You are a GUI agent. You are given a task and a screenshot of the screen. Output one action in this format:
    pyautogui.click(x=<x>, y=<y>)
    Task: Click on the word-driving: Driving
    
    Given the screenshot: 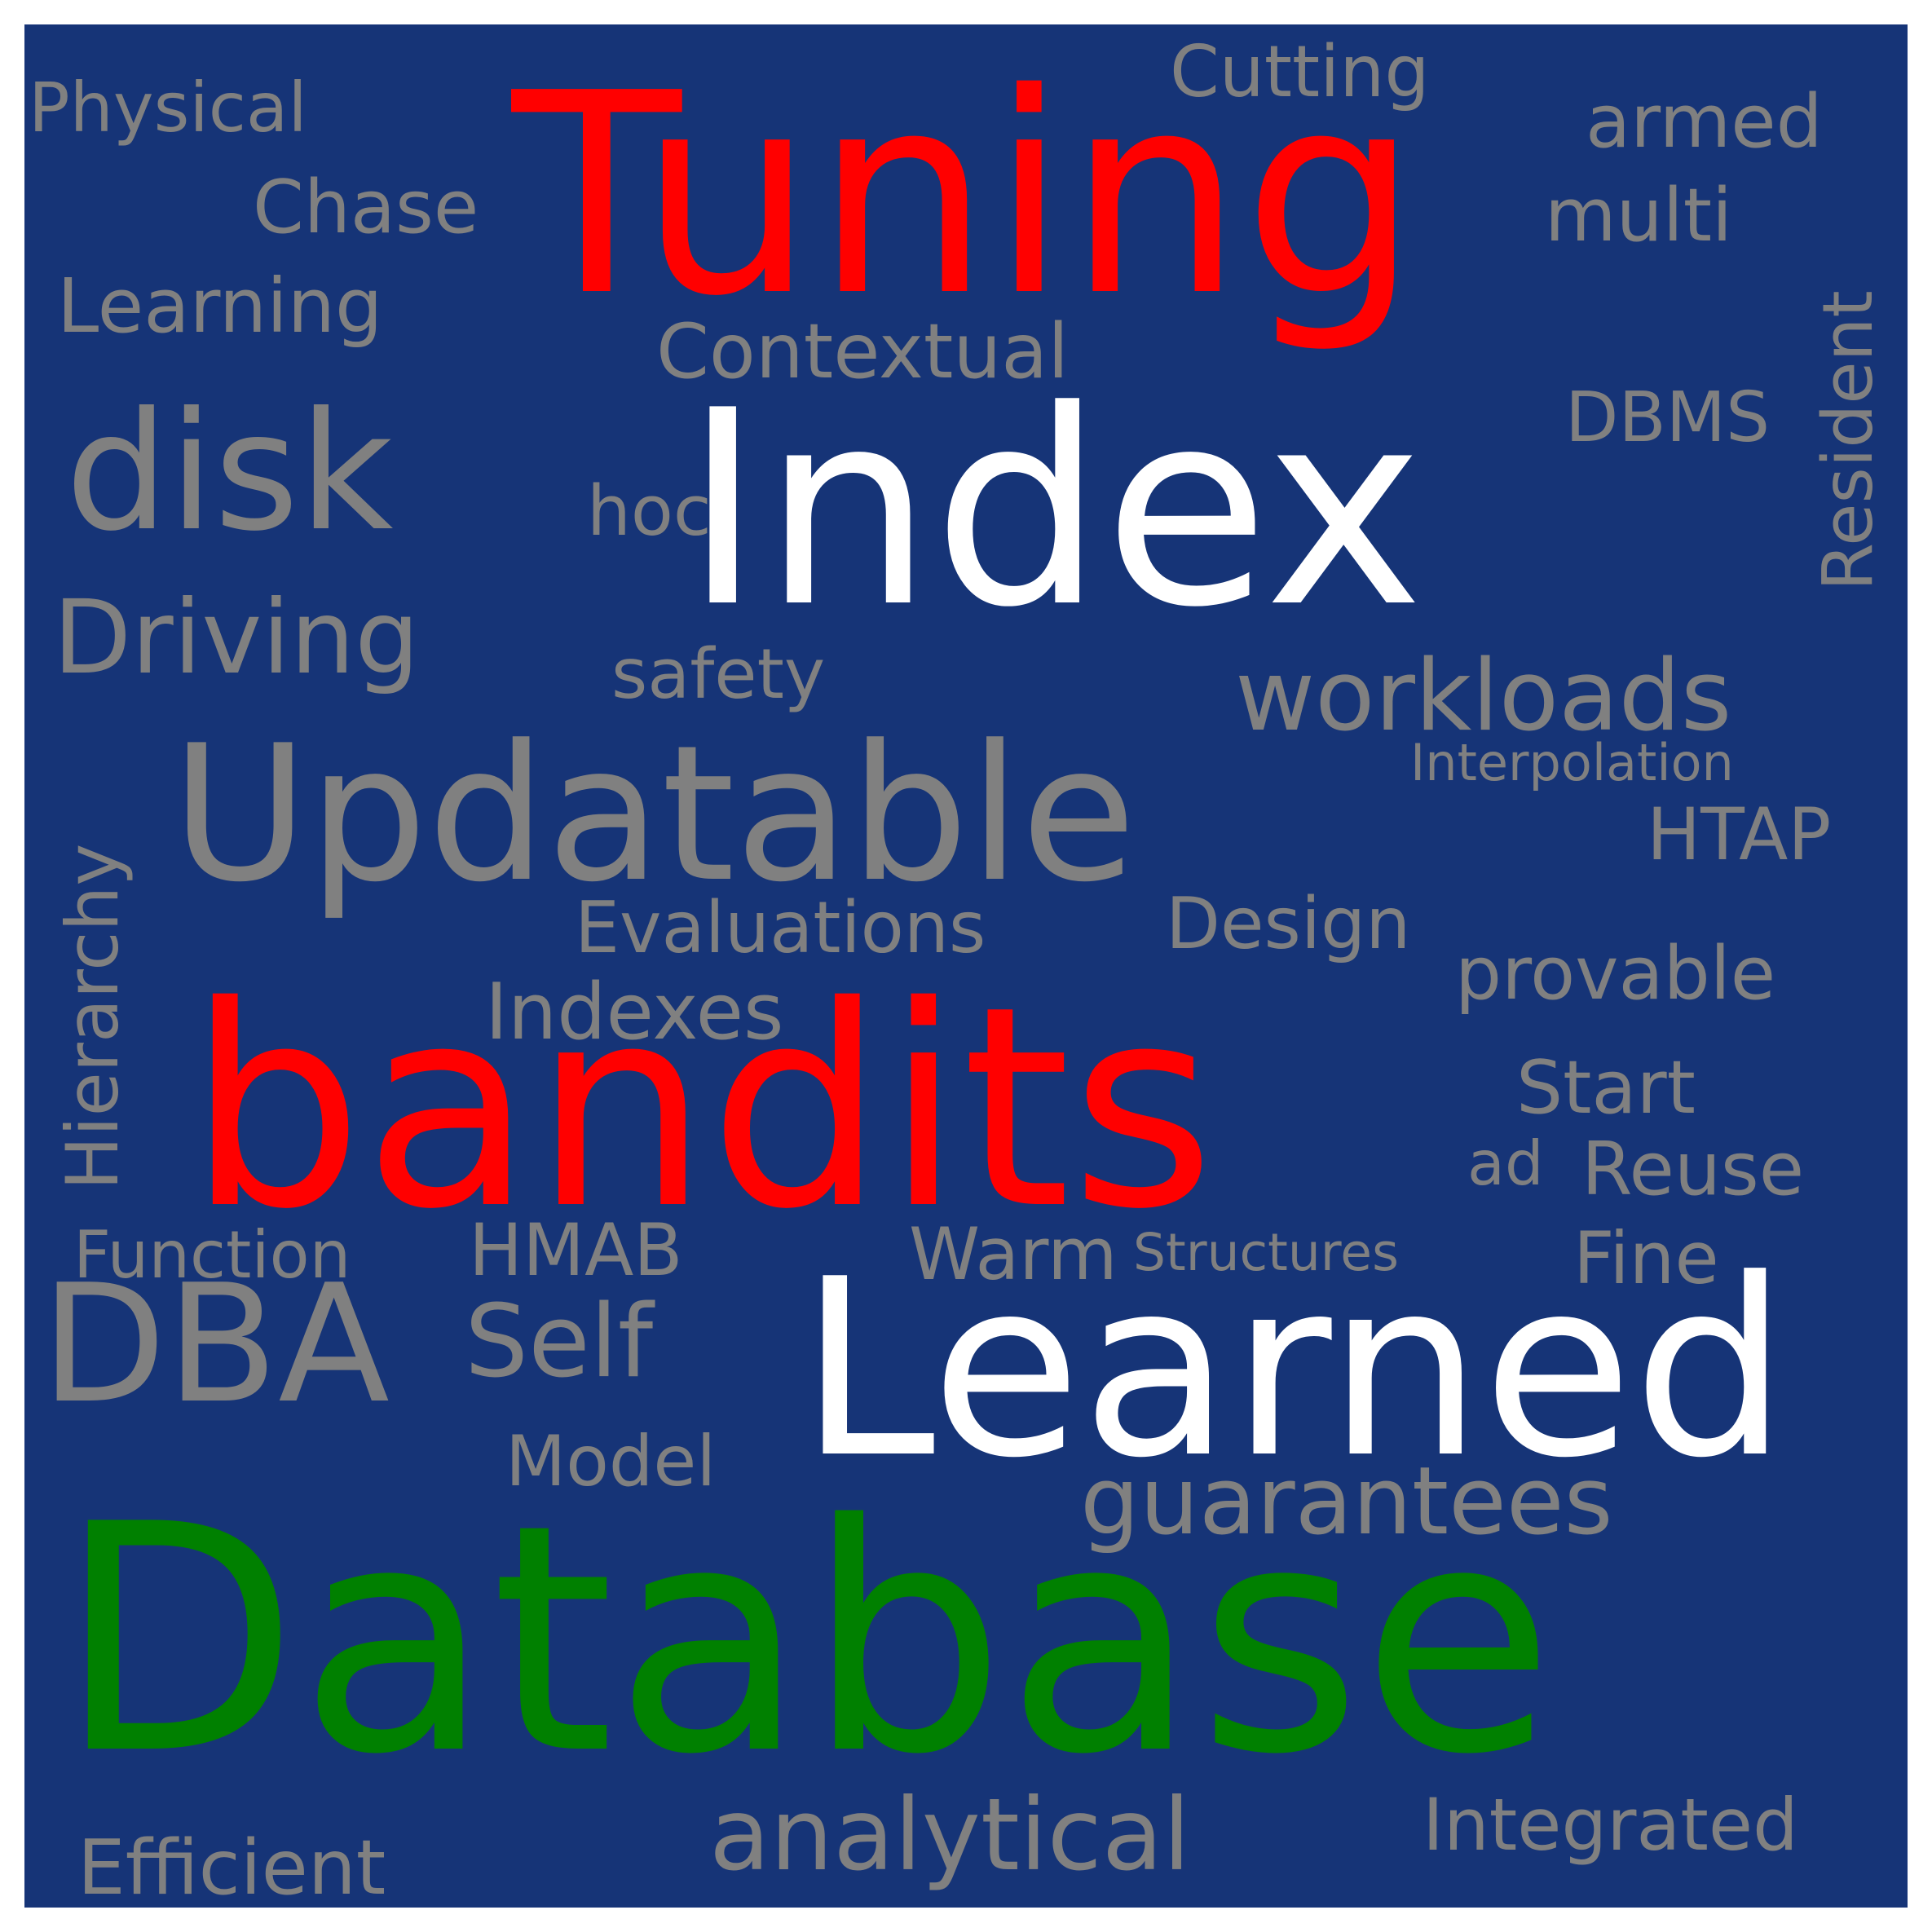 What is the action you would take?
    pyautogui.click(x=236, y=638)
    